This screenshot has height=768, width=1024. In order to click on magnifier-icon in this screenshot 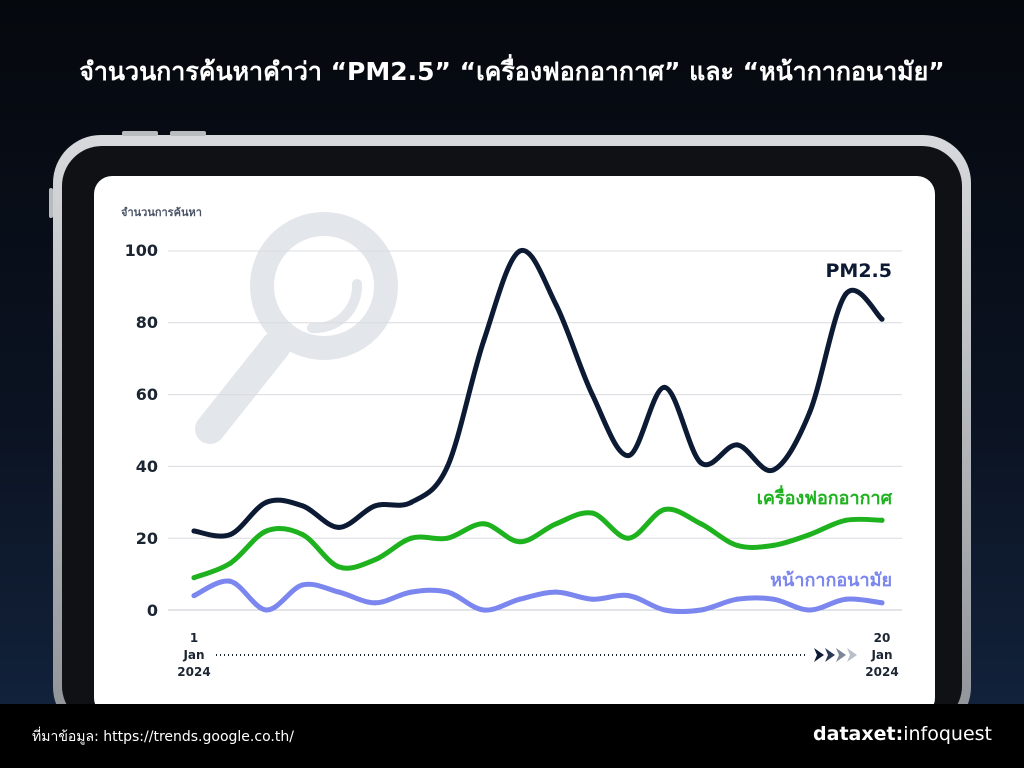, I will do `click(296, 328)`.